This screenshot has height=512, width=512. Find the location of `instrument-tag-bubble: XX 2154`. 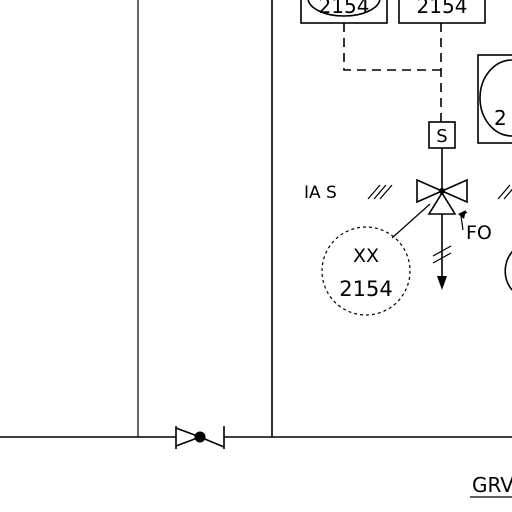

instrument-tag-bubble: XX 2154 is located at coordinates (366, 271).